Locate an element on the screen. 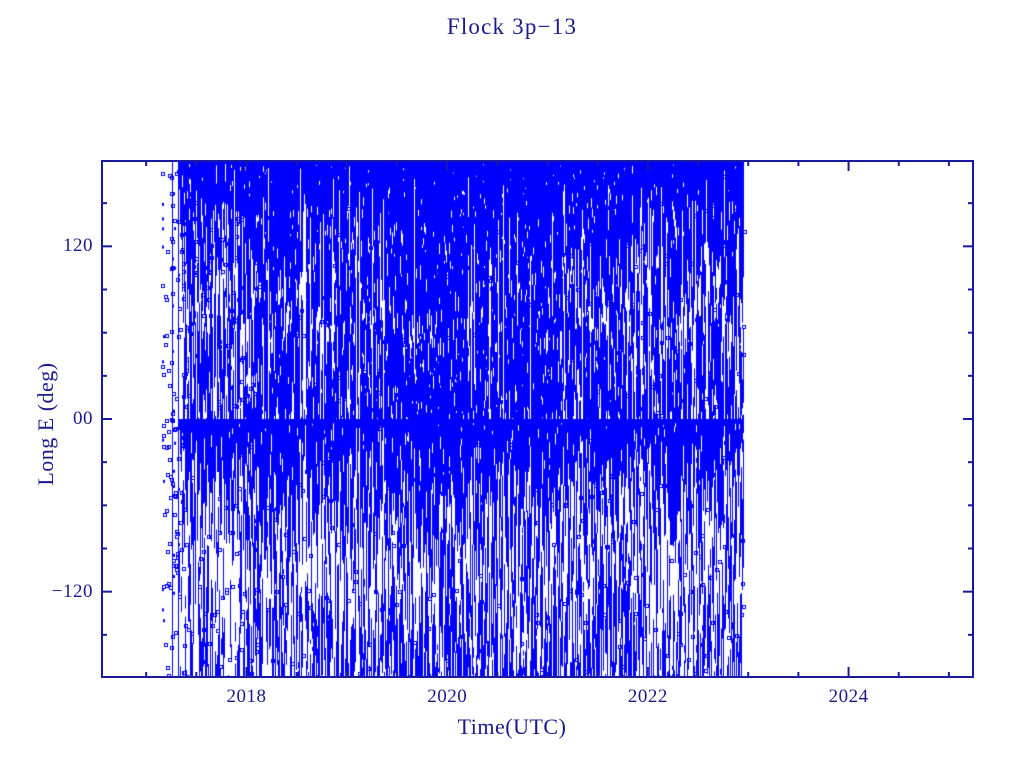  x-tick-label: 2018 is located at coordinates (246, 696).